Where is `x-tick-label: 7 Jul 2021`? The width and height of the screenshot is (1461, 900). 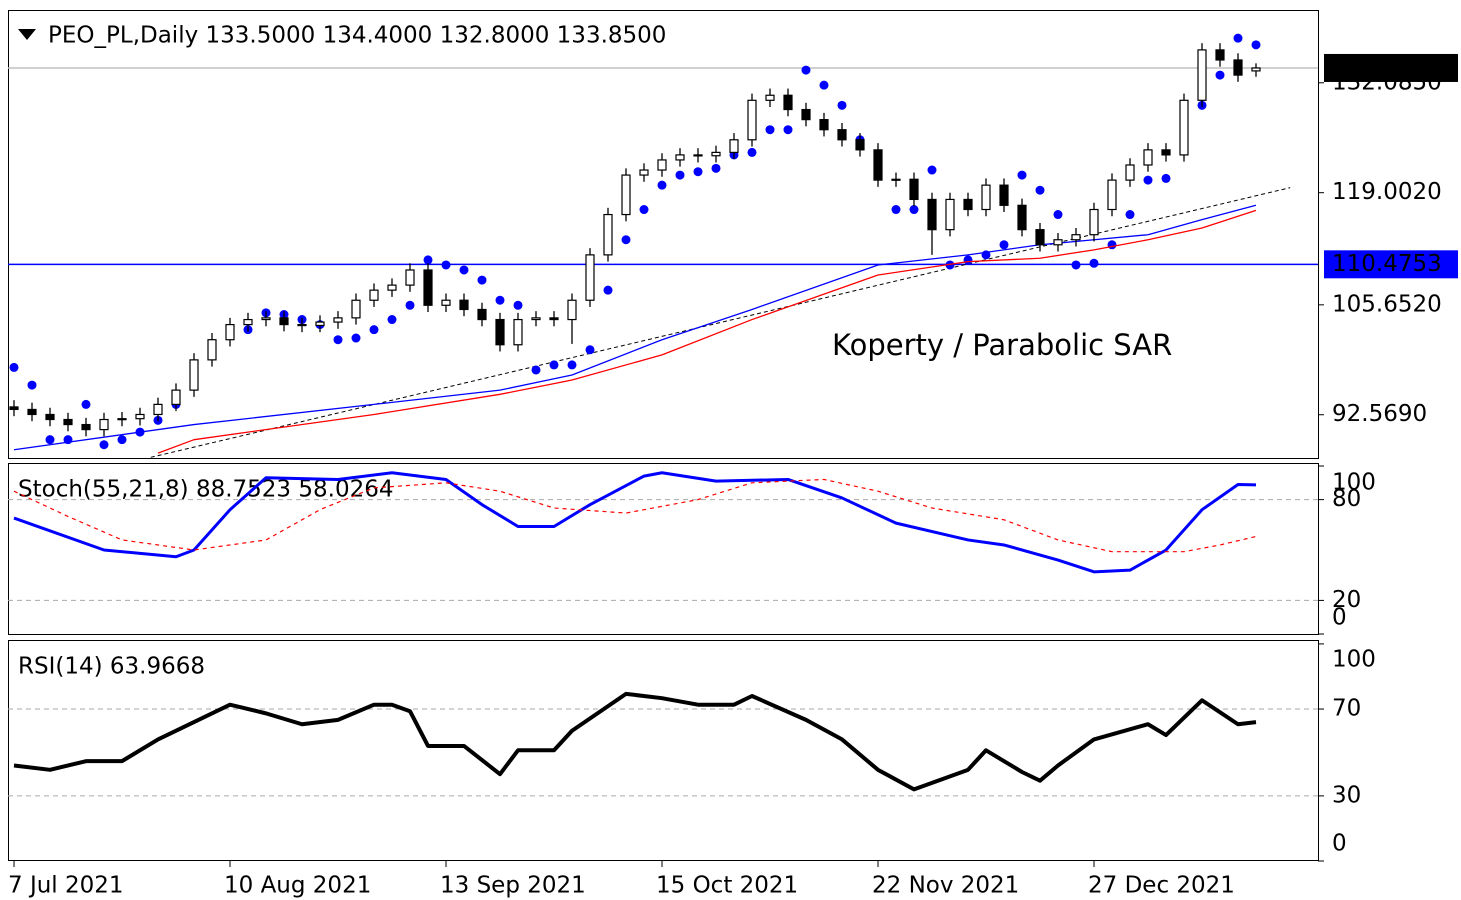
x-tick-label: 7 Jul 2021 is located at coordinates (66, 886).